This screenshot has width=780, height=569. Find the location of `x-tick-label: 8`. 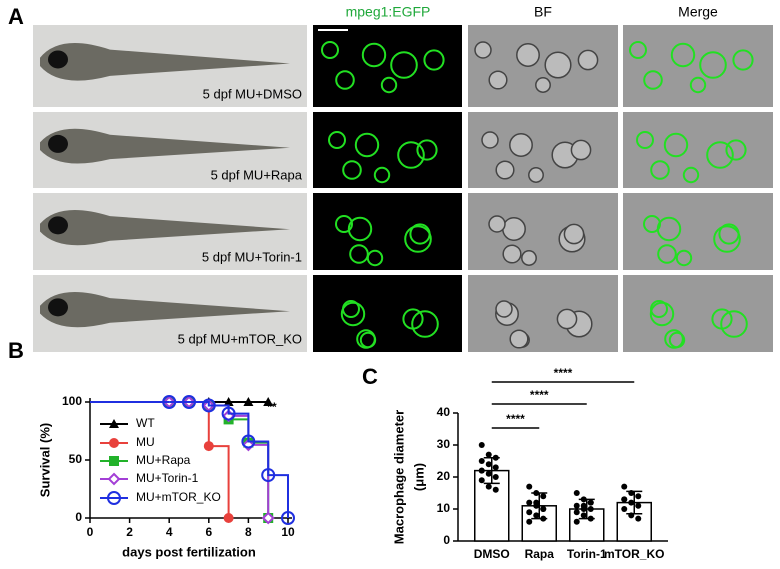

x-tick-label: 8 is located at coordinates (248, 532).